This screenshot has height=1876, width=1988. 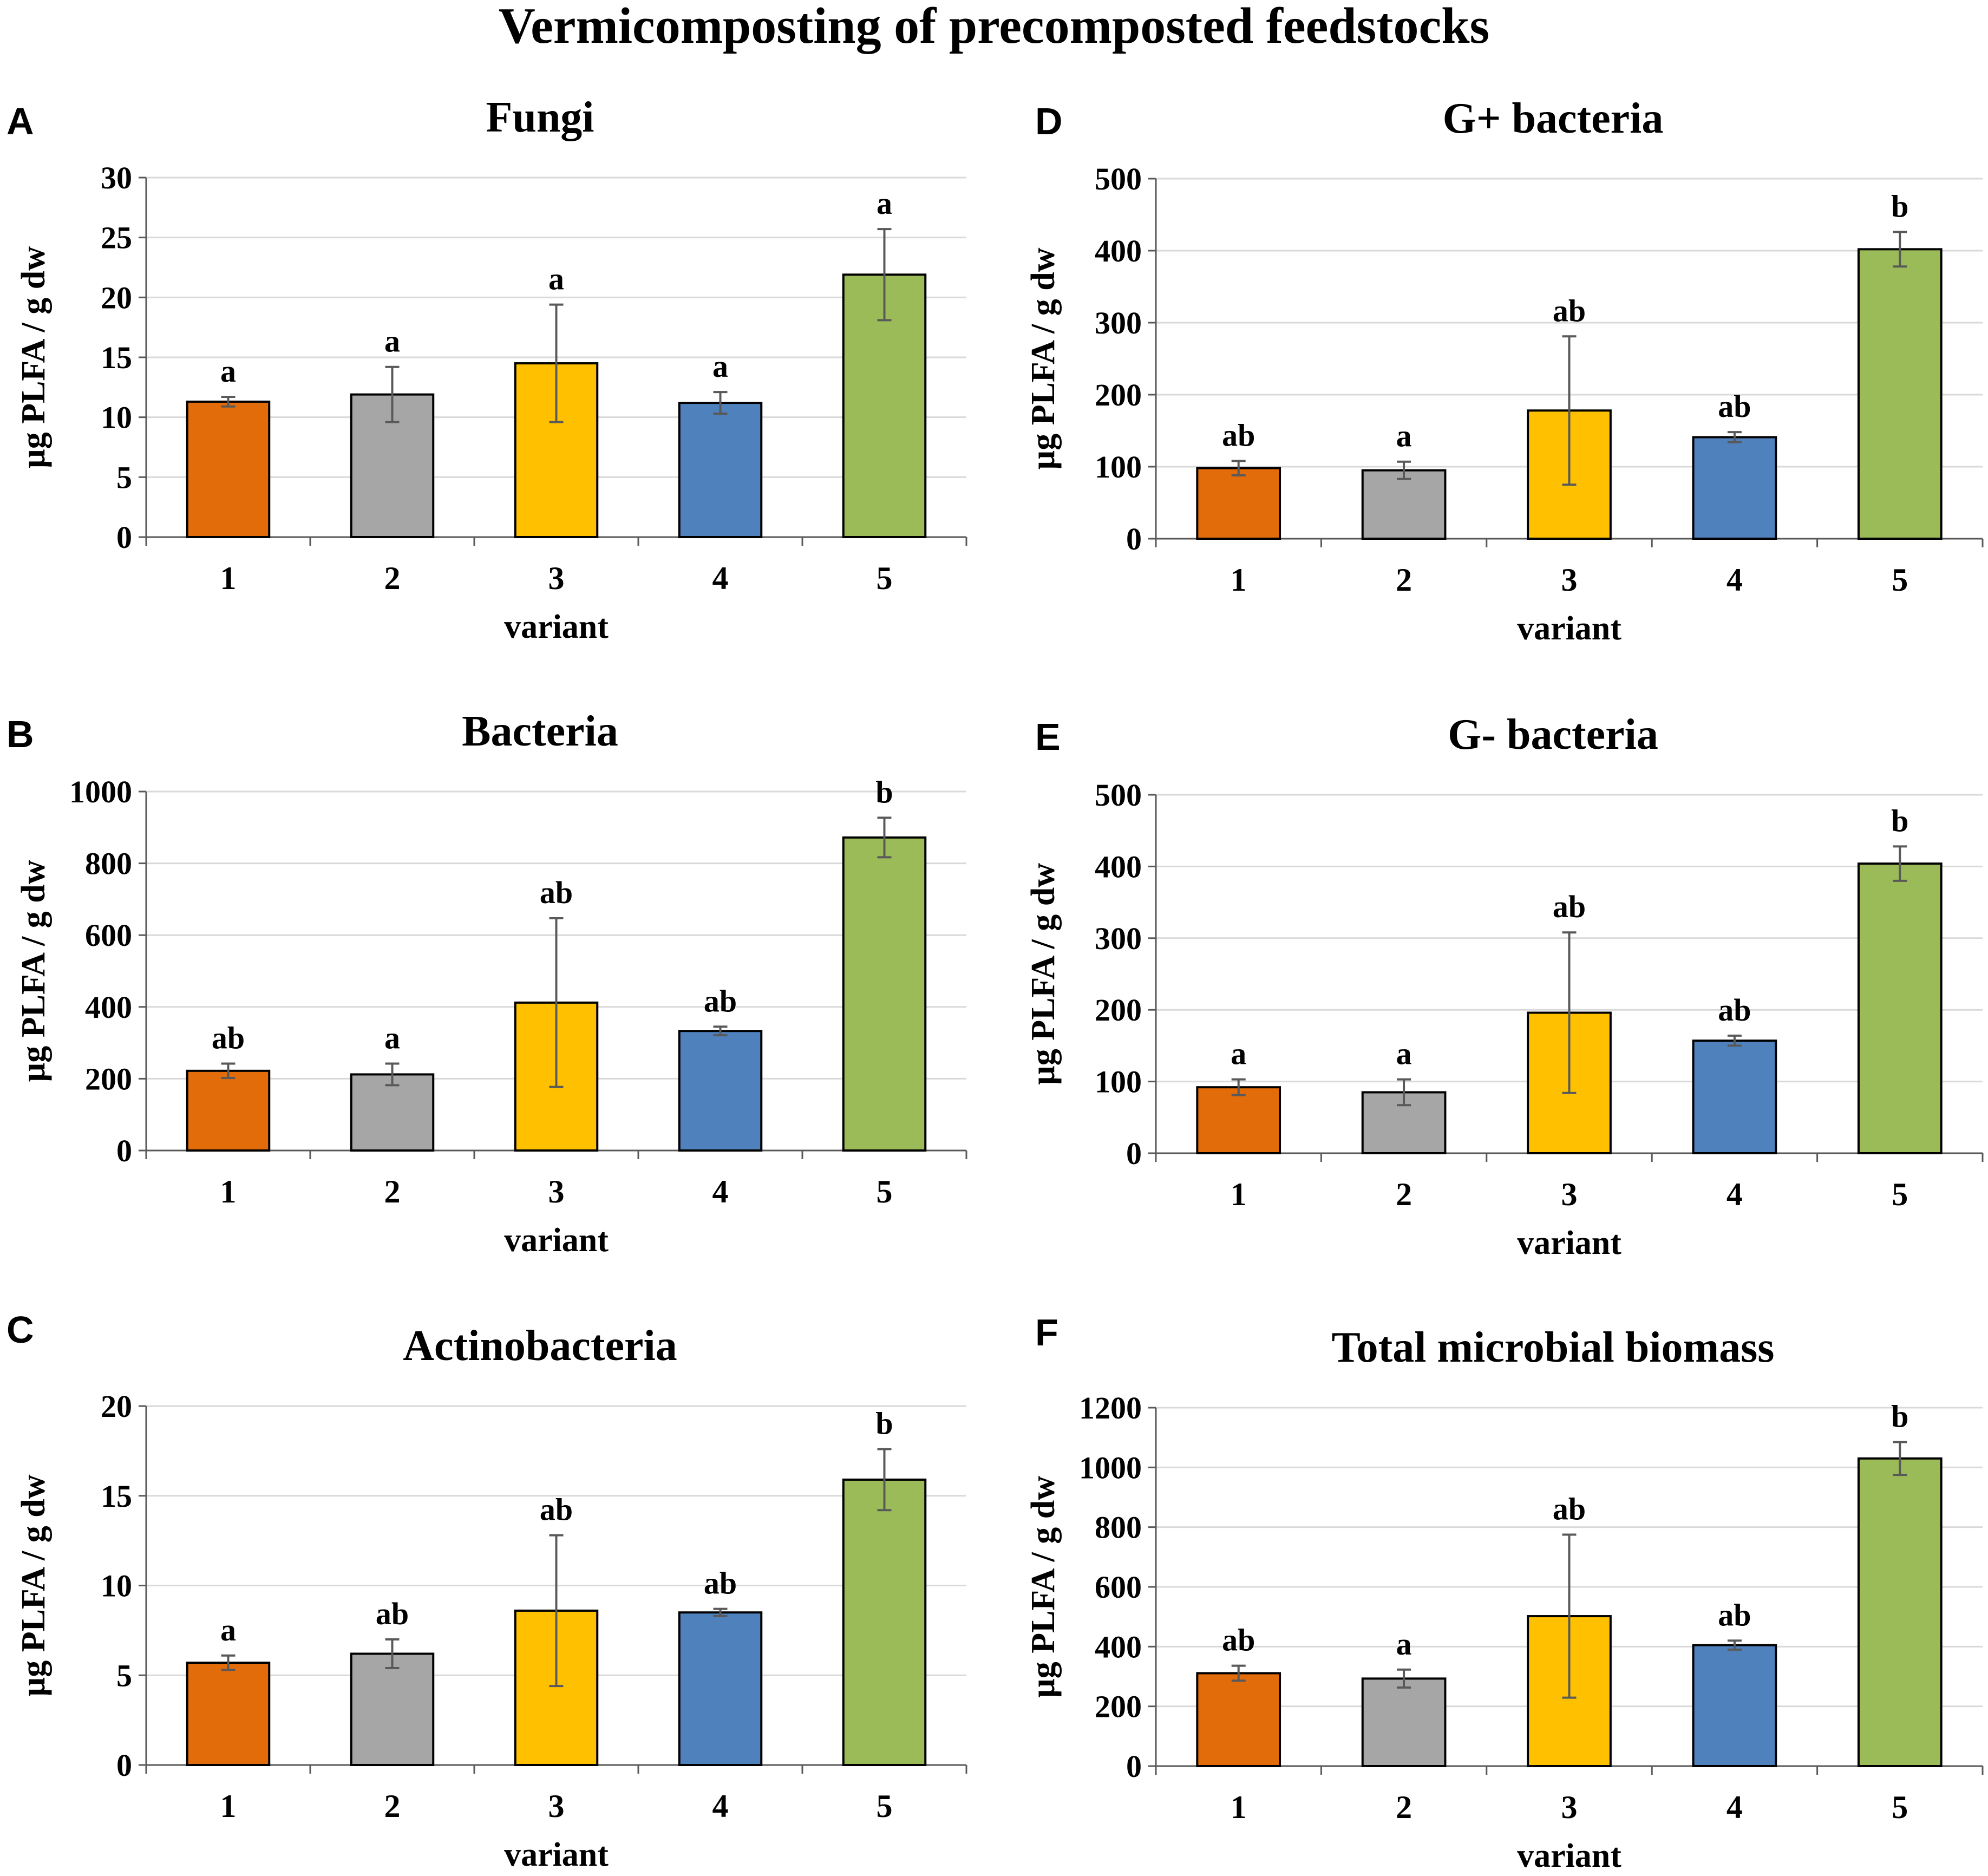 I want to click on significance-label-f-3: ab, so click(x=1569, y=1508).